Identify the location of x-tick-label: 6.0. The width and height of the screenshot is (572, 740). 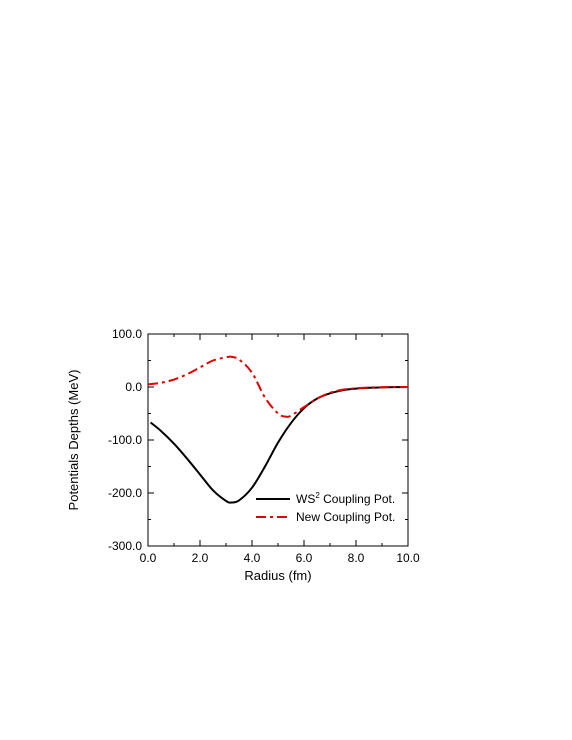
(304, 558).